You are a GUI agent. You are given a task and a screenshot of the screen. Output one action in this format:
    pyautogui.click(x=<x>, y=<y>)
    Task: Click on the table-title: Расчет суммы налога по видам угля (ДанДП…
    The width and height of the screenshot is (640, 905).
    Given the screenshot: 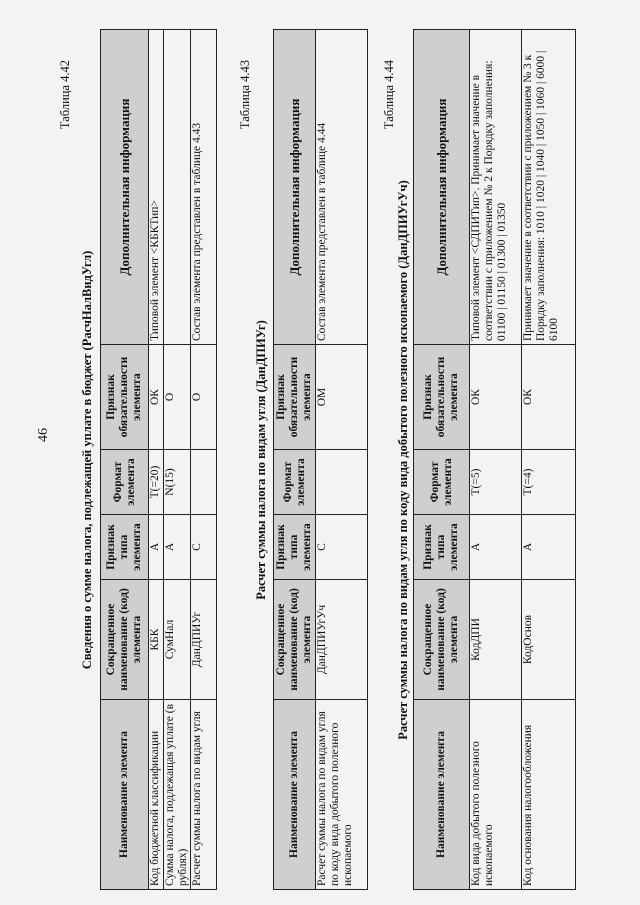 What is the action you would take?
    pyautogui.click(x=261, y=460)
    